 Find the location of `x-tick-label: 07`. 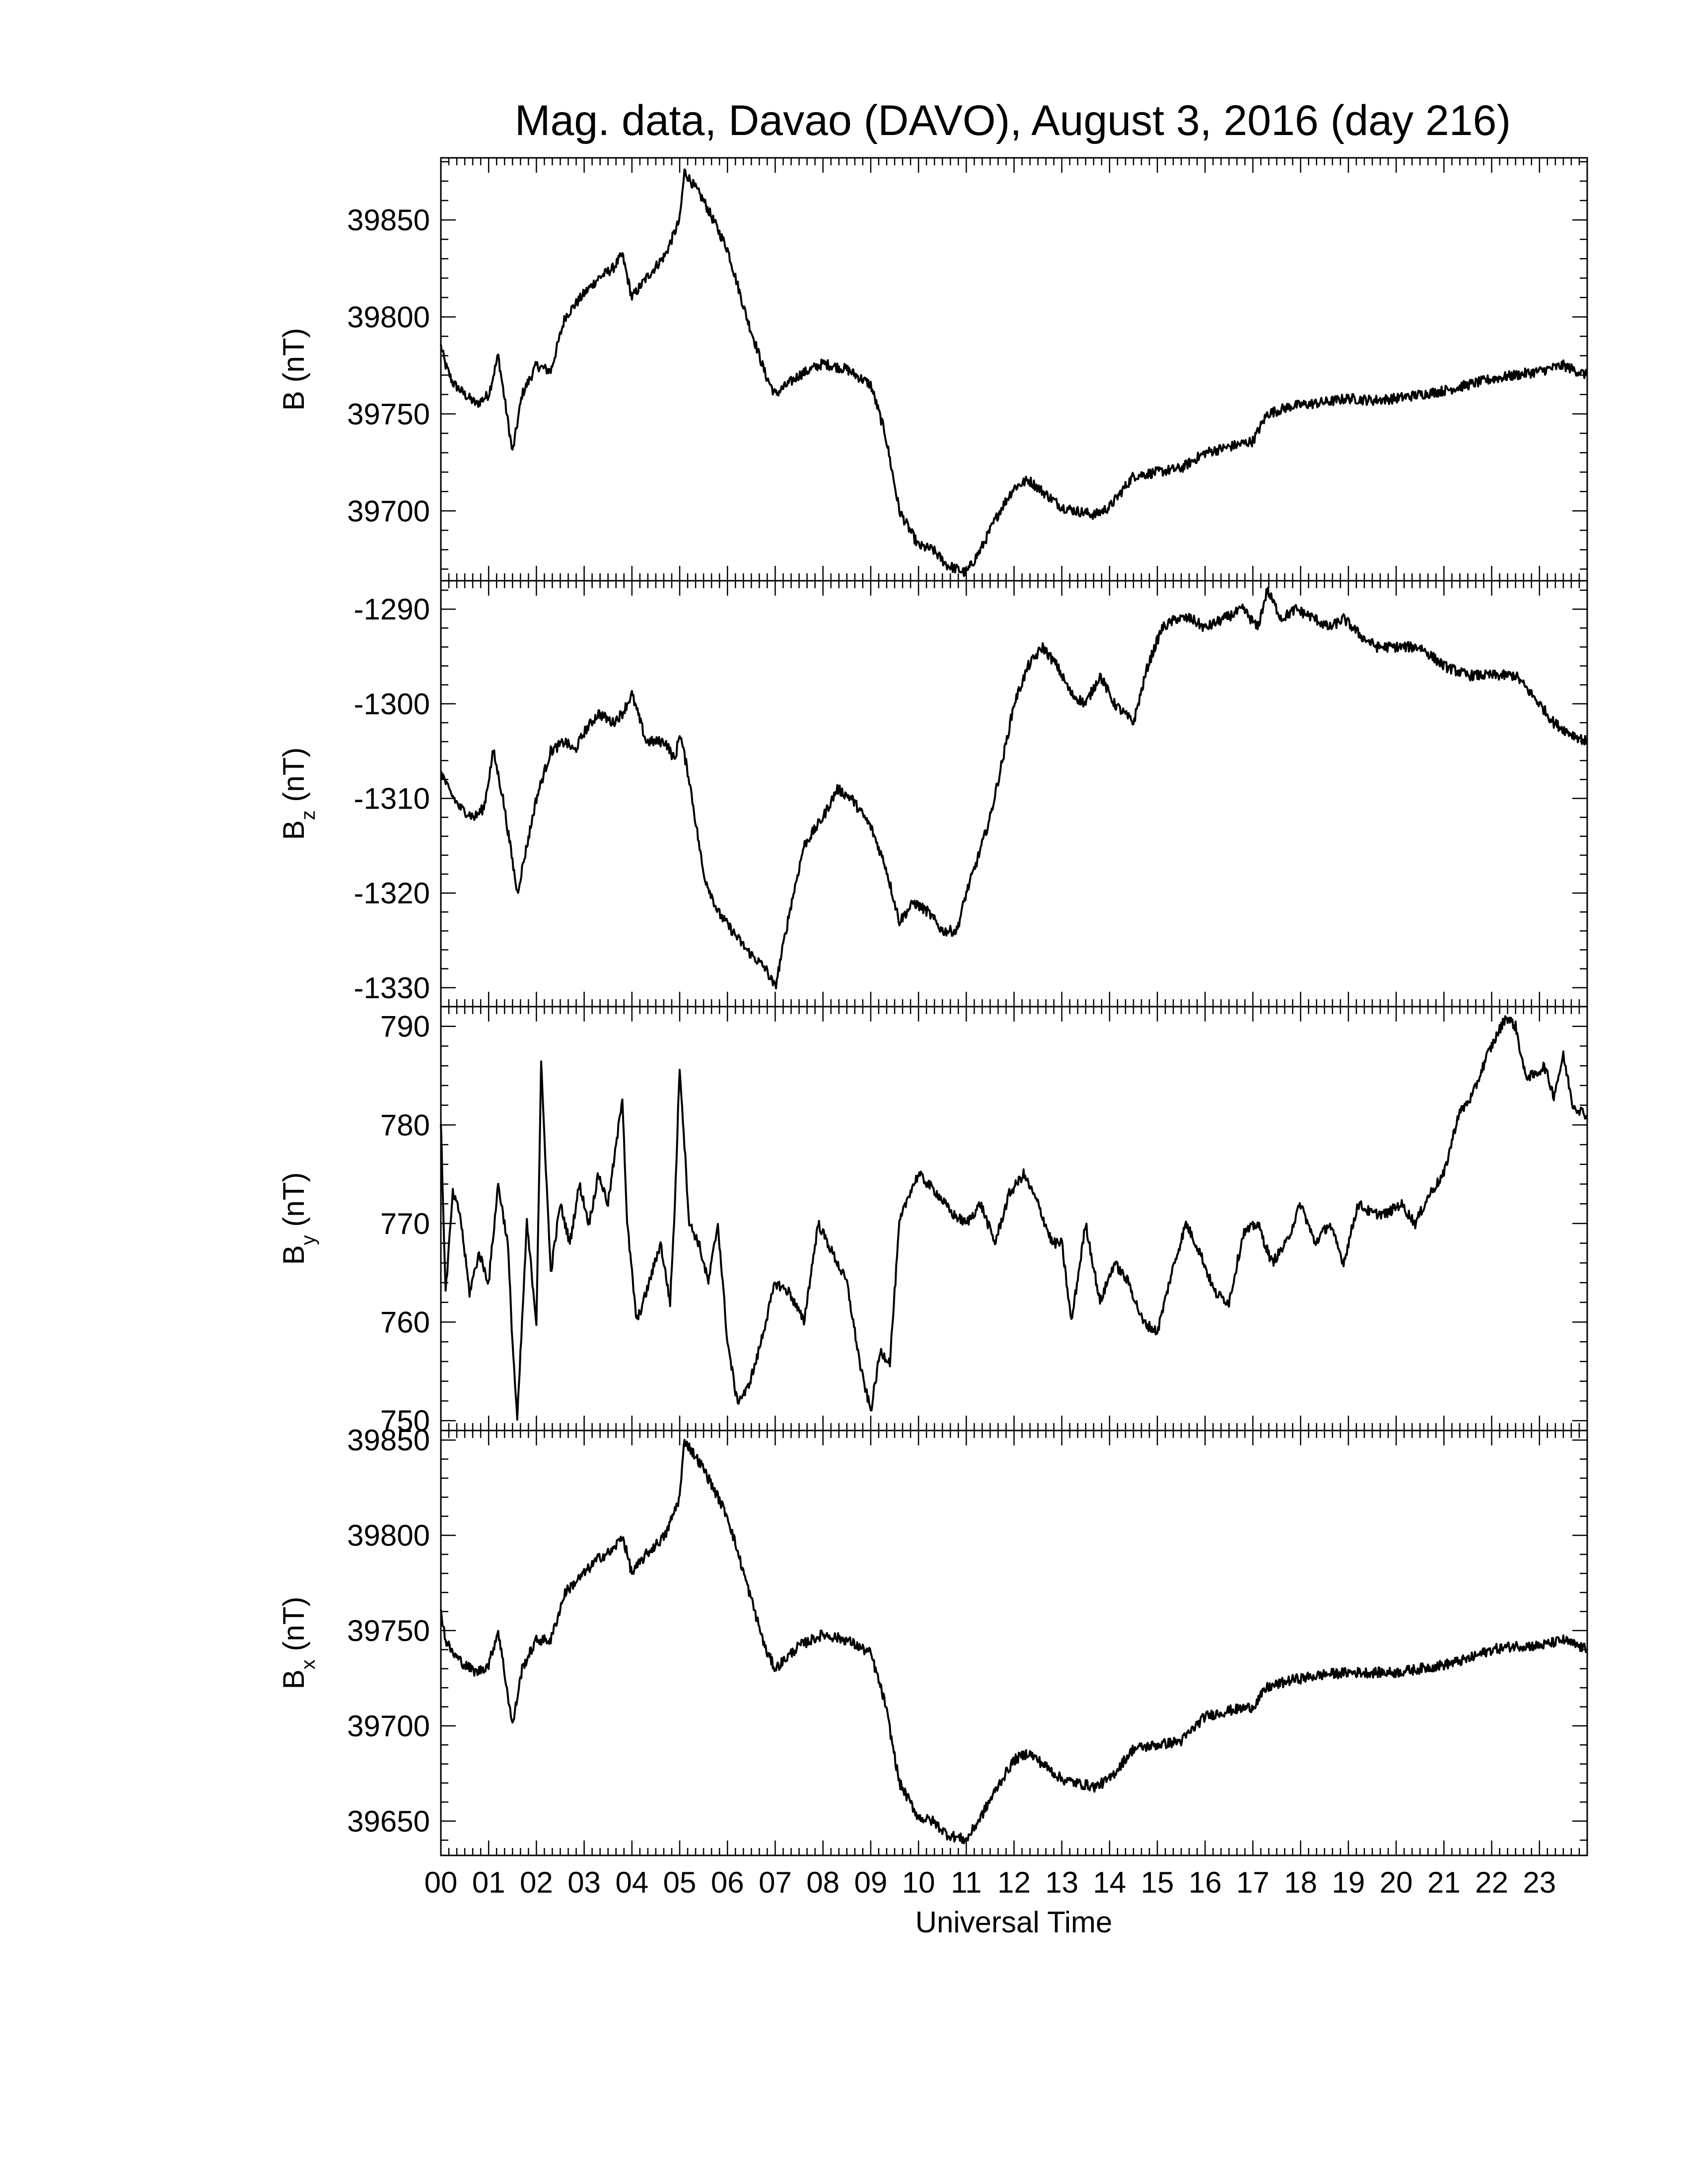

x-tick-label: 07 is located at coordinates (775, 1882).